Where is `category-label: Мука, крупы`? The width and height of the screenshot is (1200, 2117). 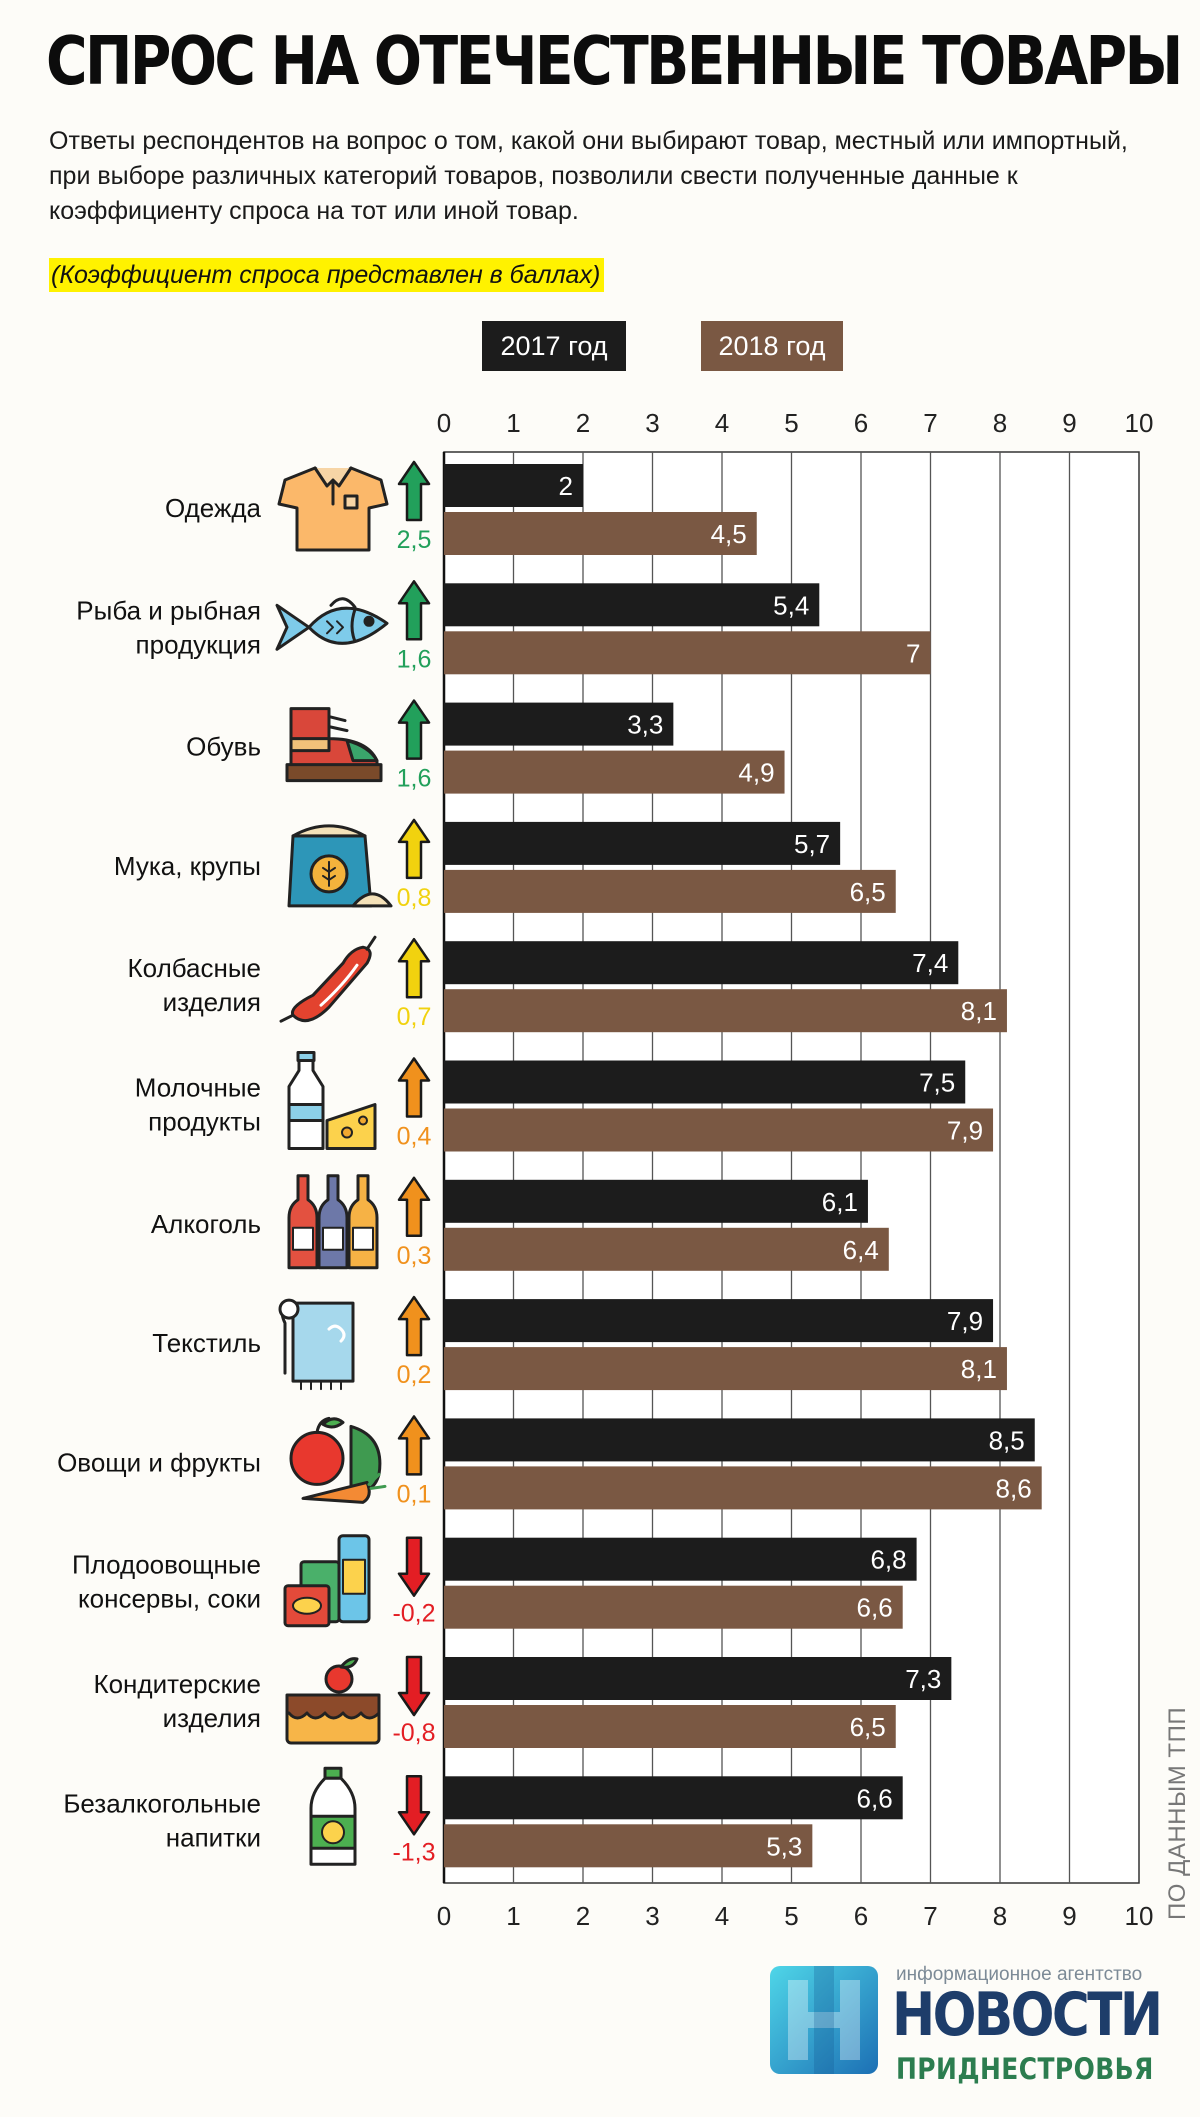
category-label: Мука, крупы is located at coordinates (187, 866).